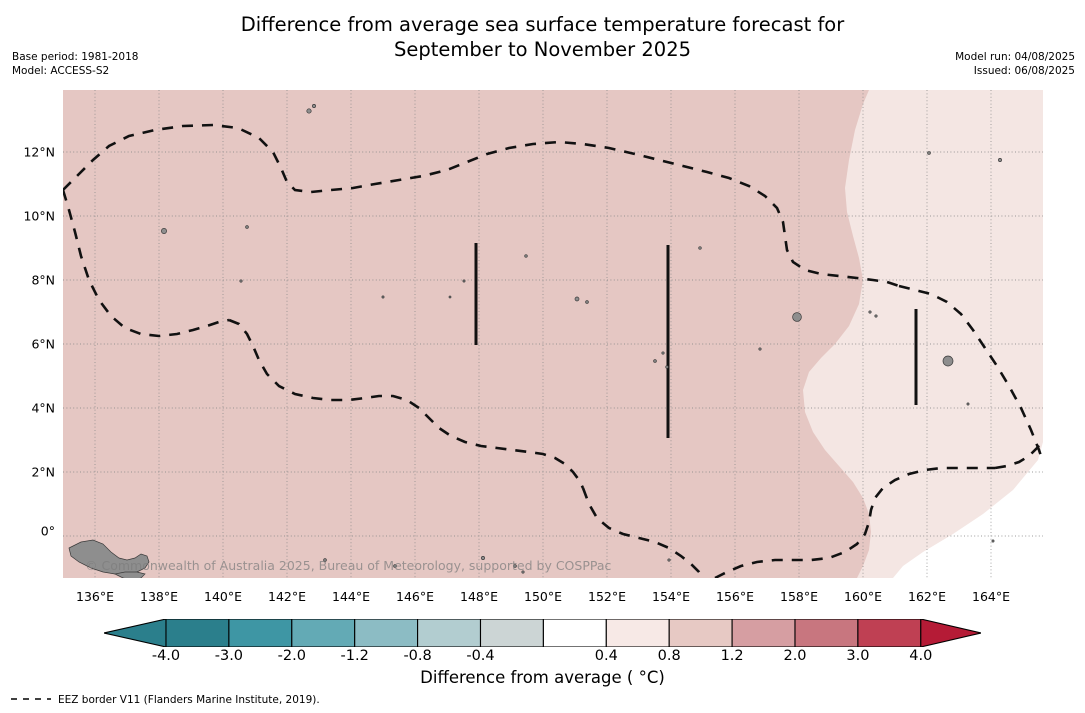 This screenshot has height=713, width=1085. Describe the element at coordinates (417, 656) in the screenshot. I see `colorbar-tick-4: -0.8` at that location.